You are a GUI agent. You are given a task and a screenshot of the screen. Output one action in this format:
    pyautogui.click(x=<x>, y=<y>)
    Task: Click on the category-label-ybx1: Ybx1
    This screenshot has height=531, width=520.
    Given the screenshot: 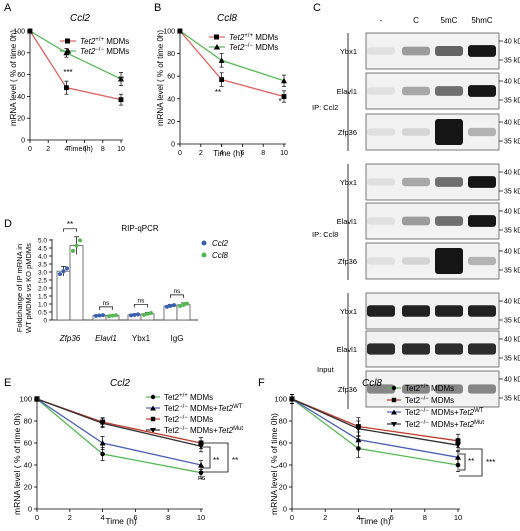 What is the action you would take?
    pyautogui.click(x=141, y=338)
    